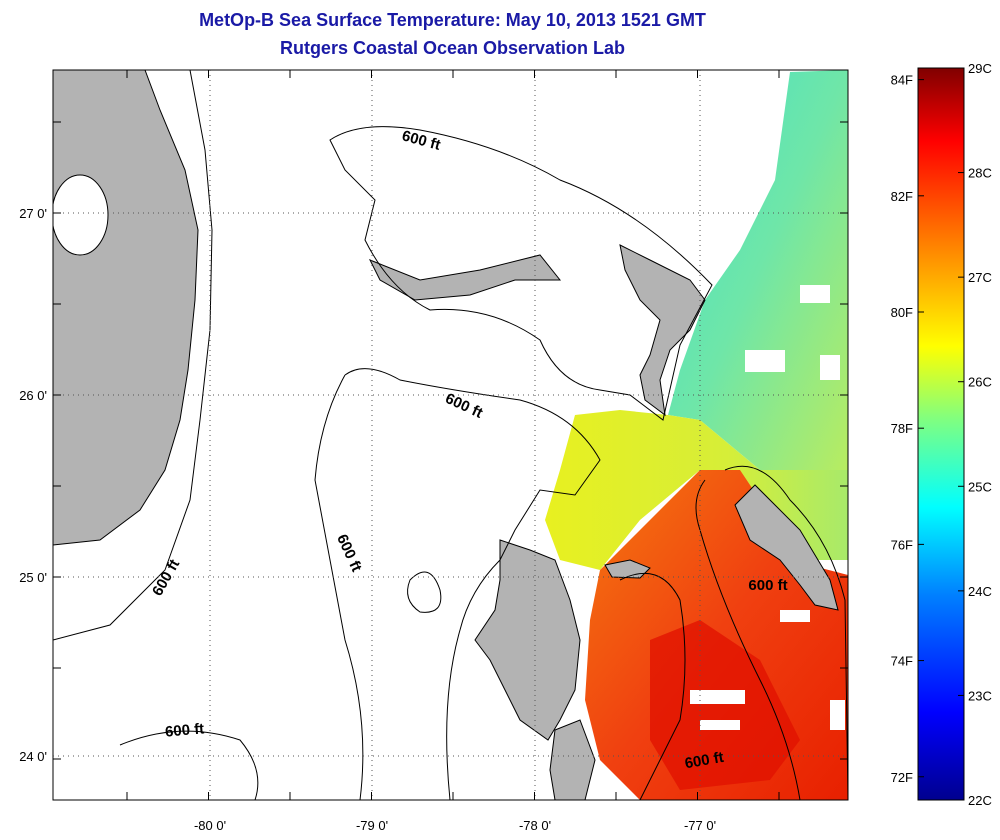 This screenshot has height=840, width=1000. I want to click on florida-land, so click(126, 308).